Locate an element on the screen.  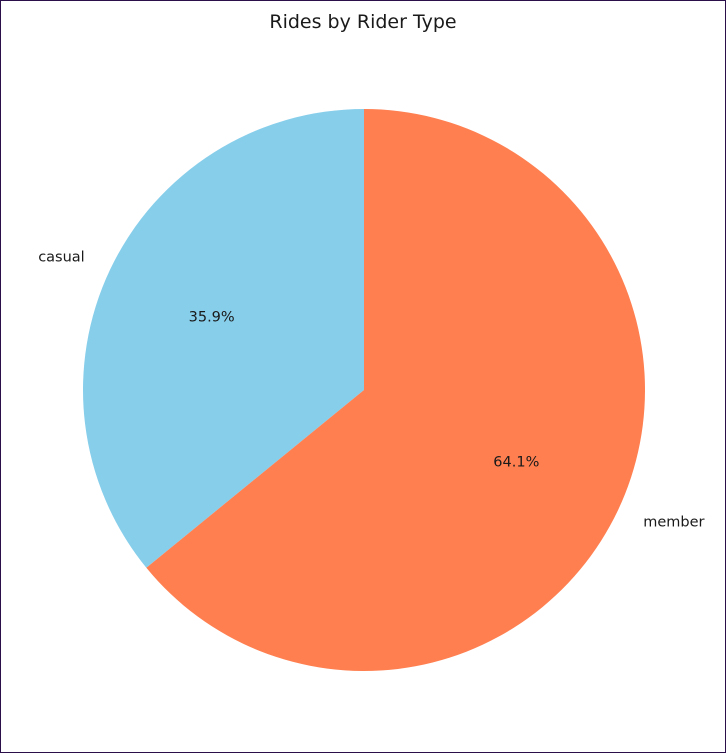
percent-label-member: 64.1% is located at coordinates (516, 462).